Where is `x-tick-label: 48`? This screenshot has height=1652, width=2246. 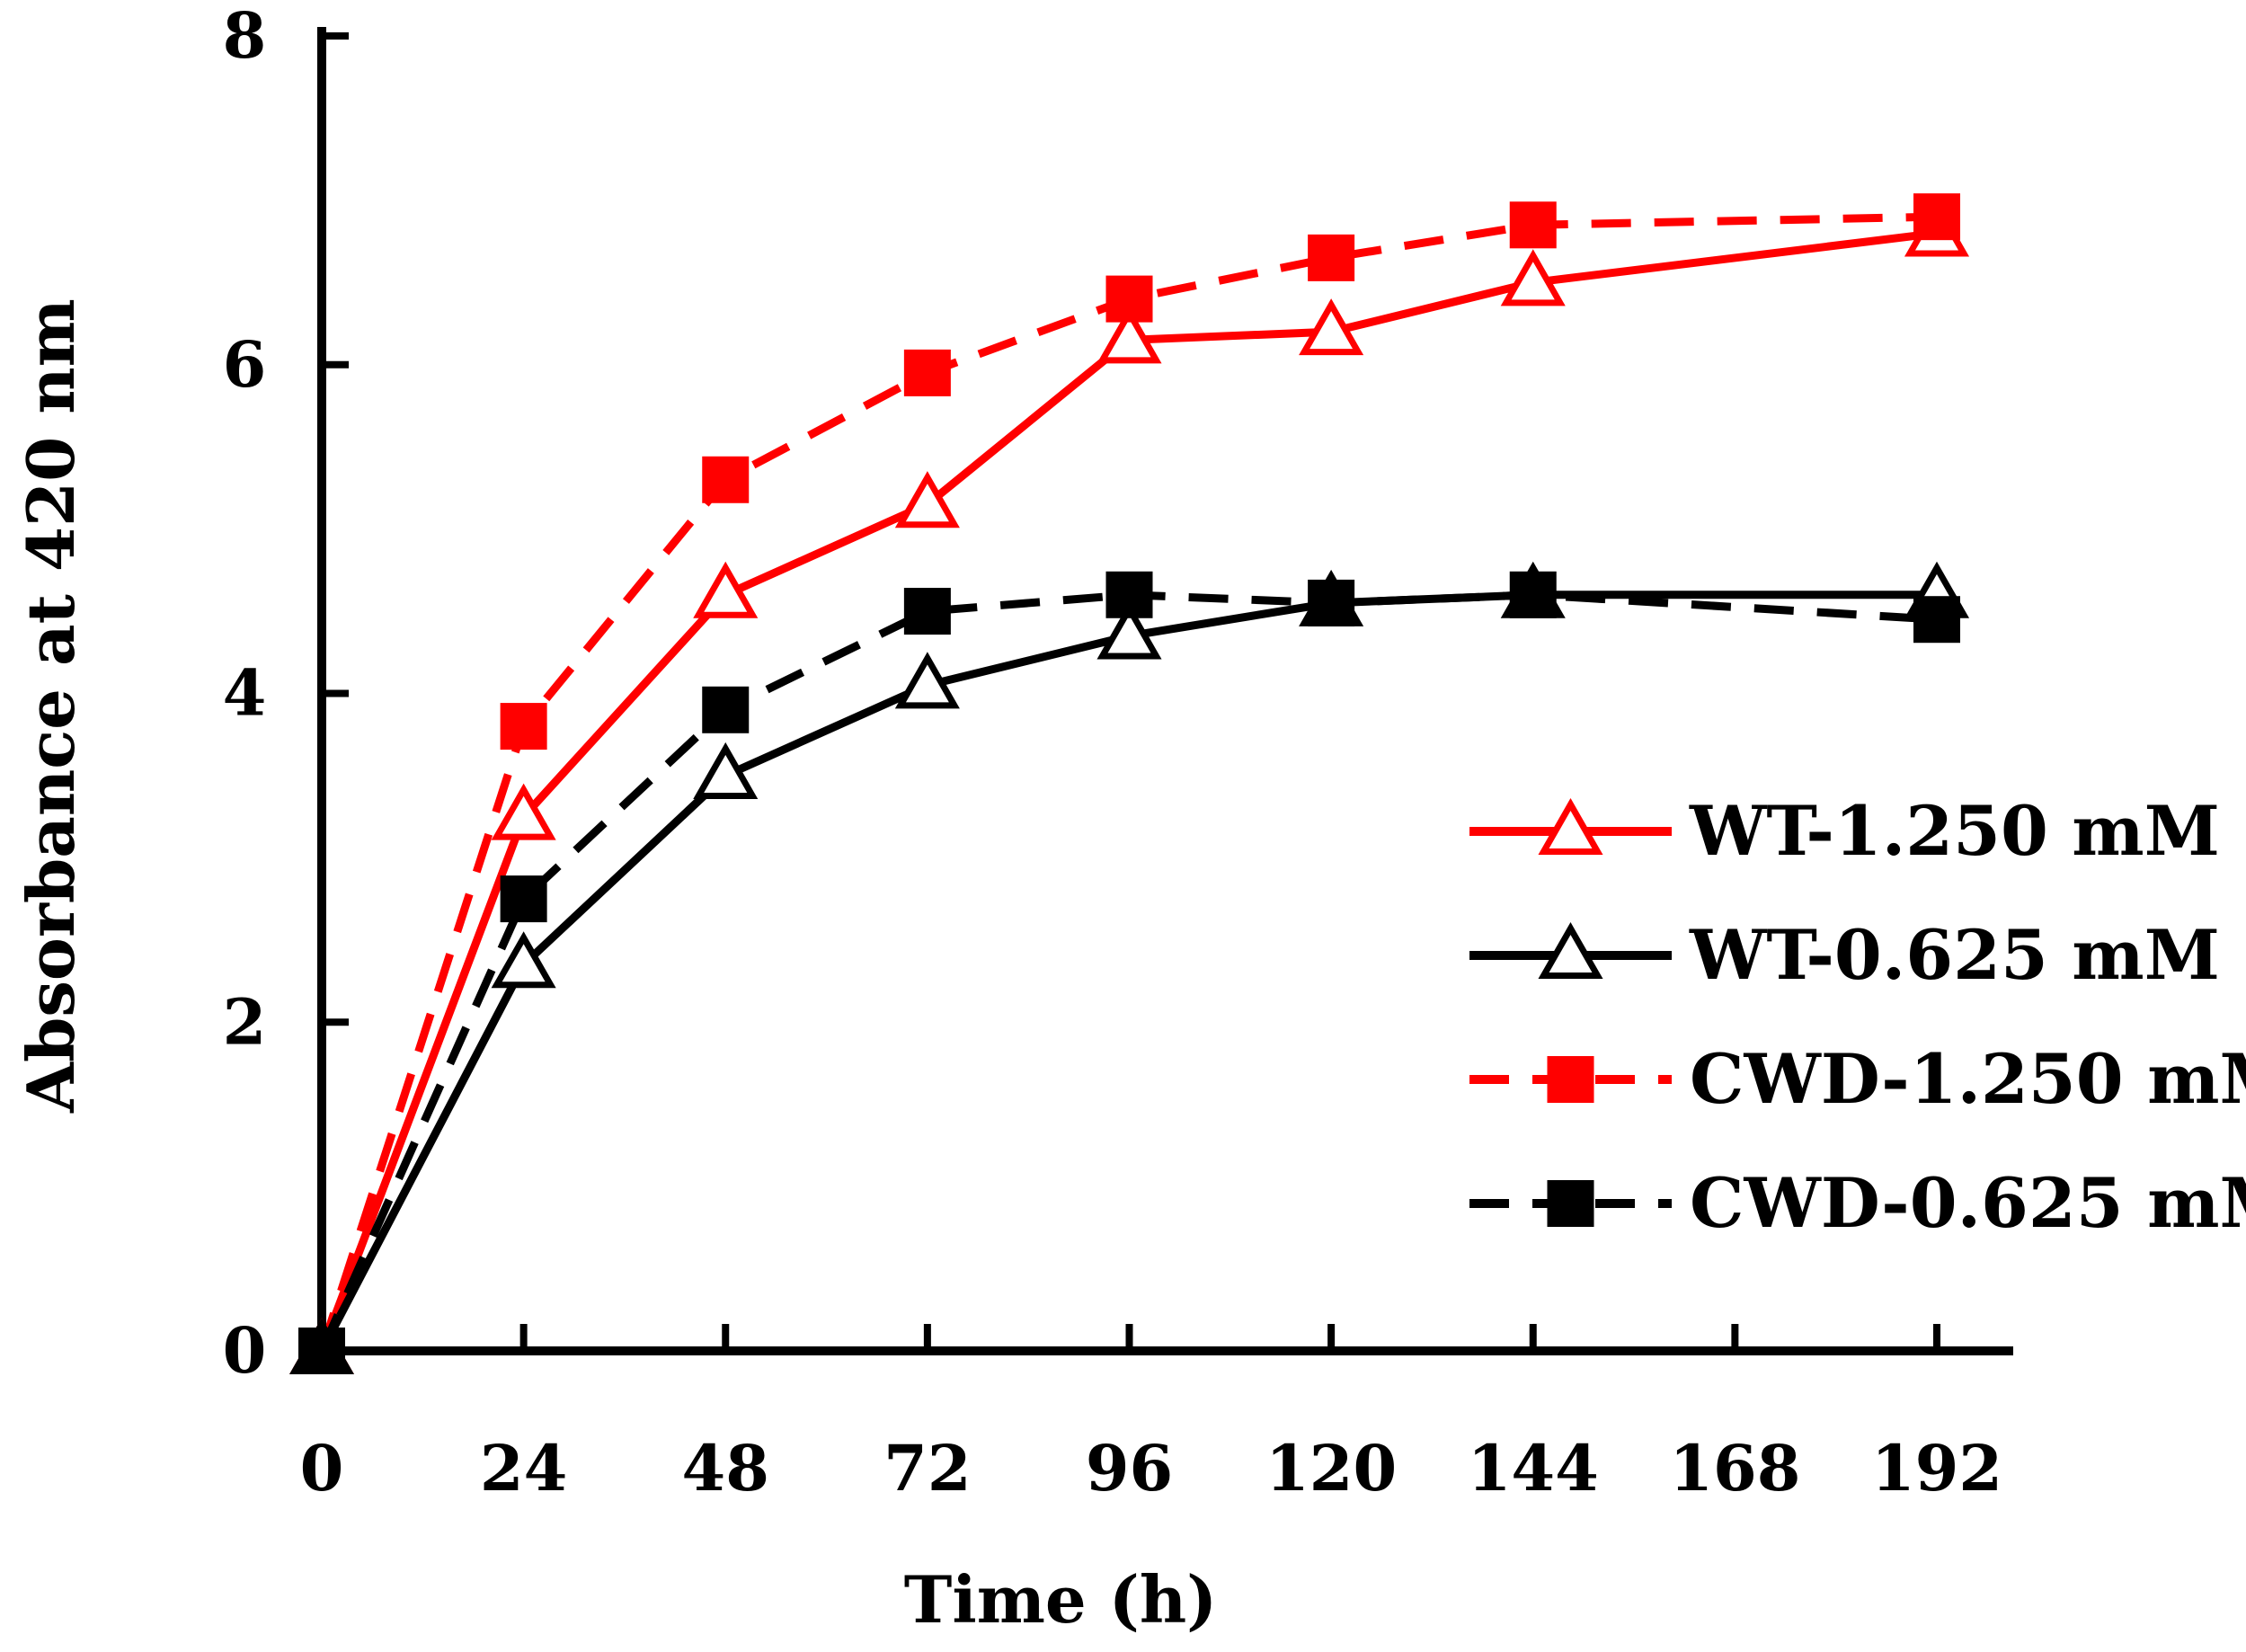
x-tick-label: 48 is located at coordinates (726, 1468).